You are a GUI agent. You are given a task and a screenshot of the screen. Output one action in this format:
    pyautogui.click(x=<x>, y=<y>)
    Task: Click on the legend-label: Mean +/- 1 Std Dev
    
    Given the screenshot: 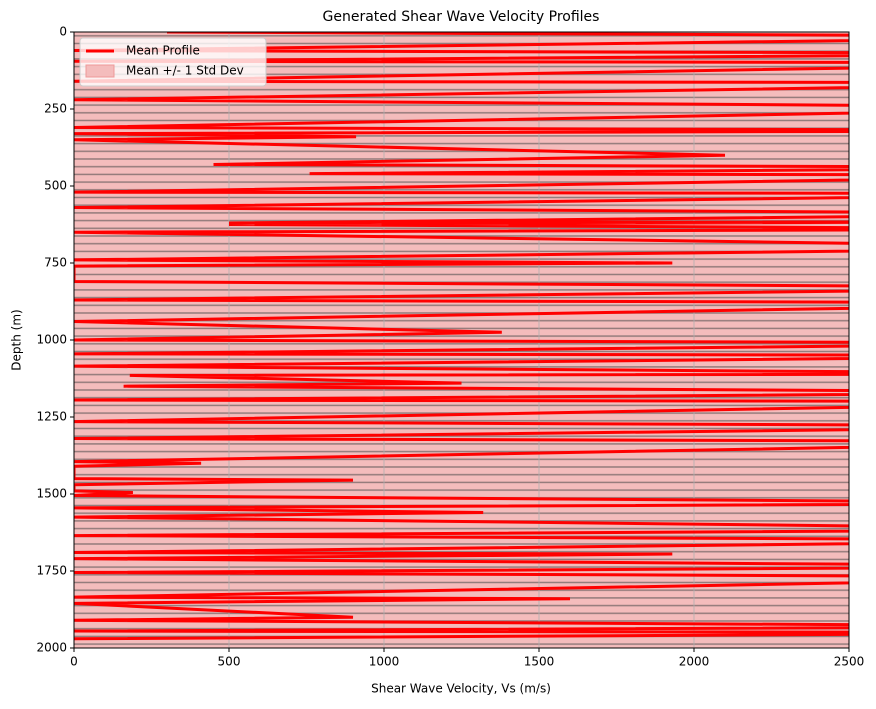 What is the action you would take?
    pyautogui.click(x=185, y=71)
    